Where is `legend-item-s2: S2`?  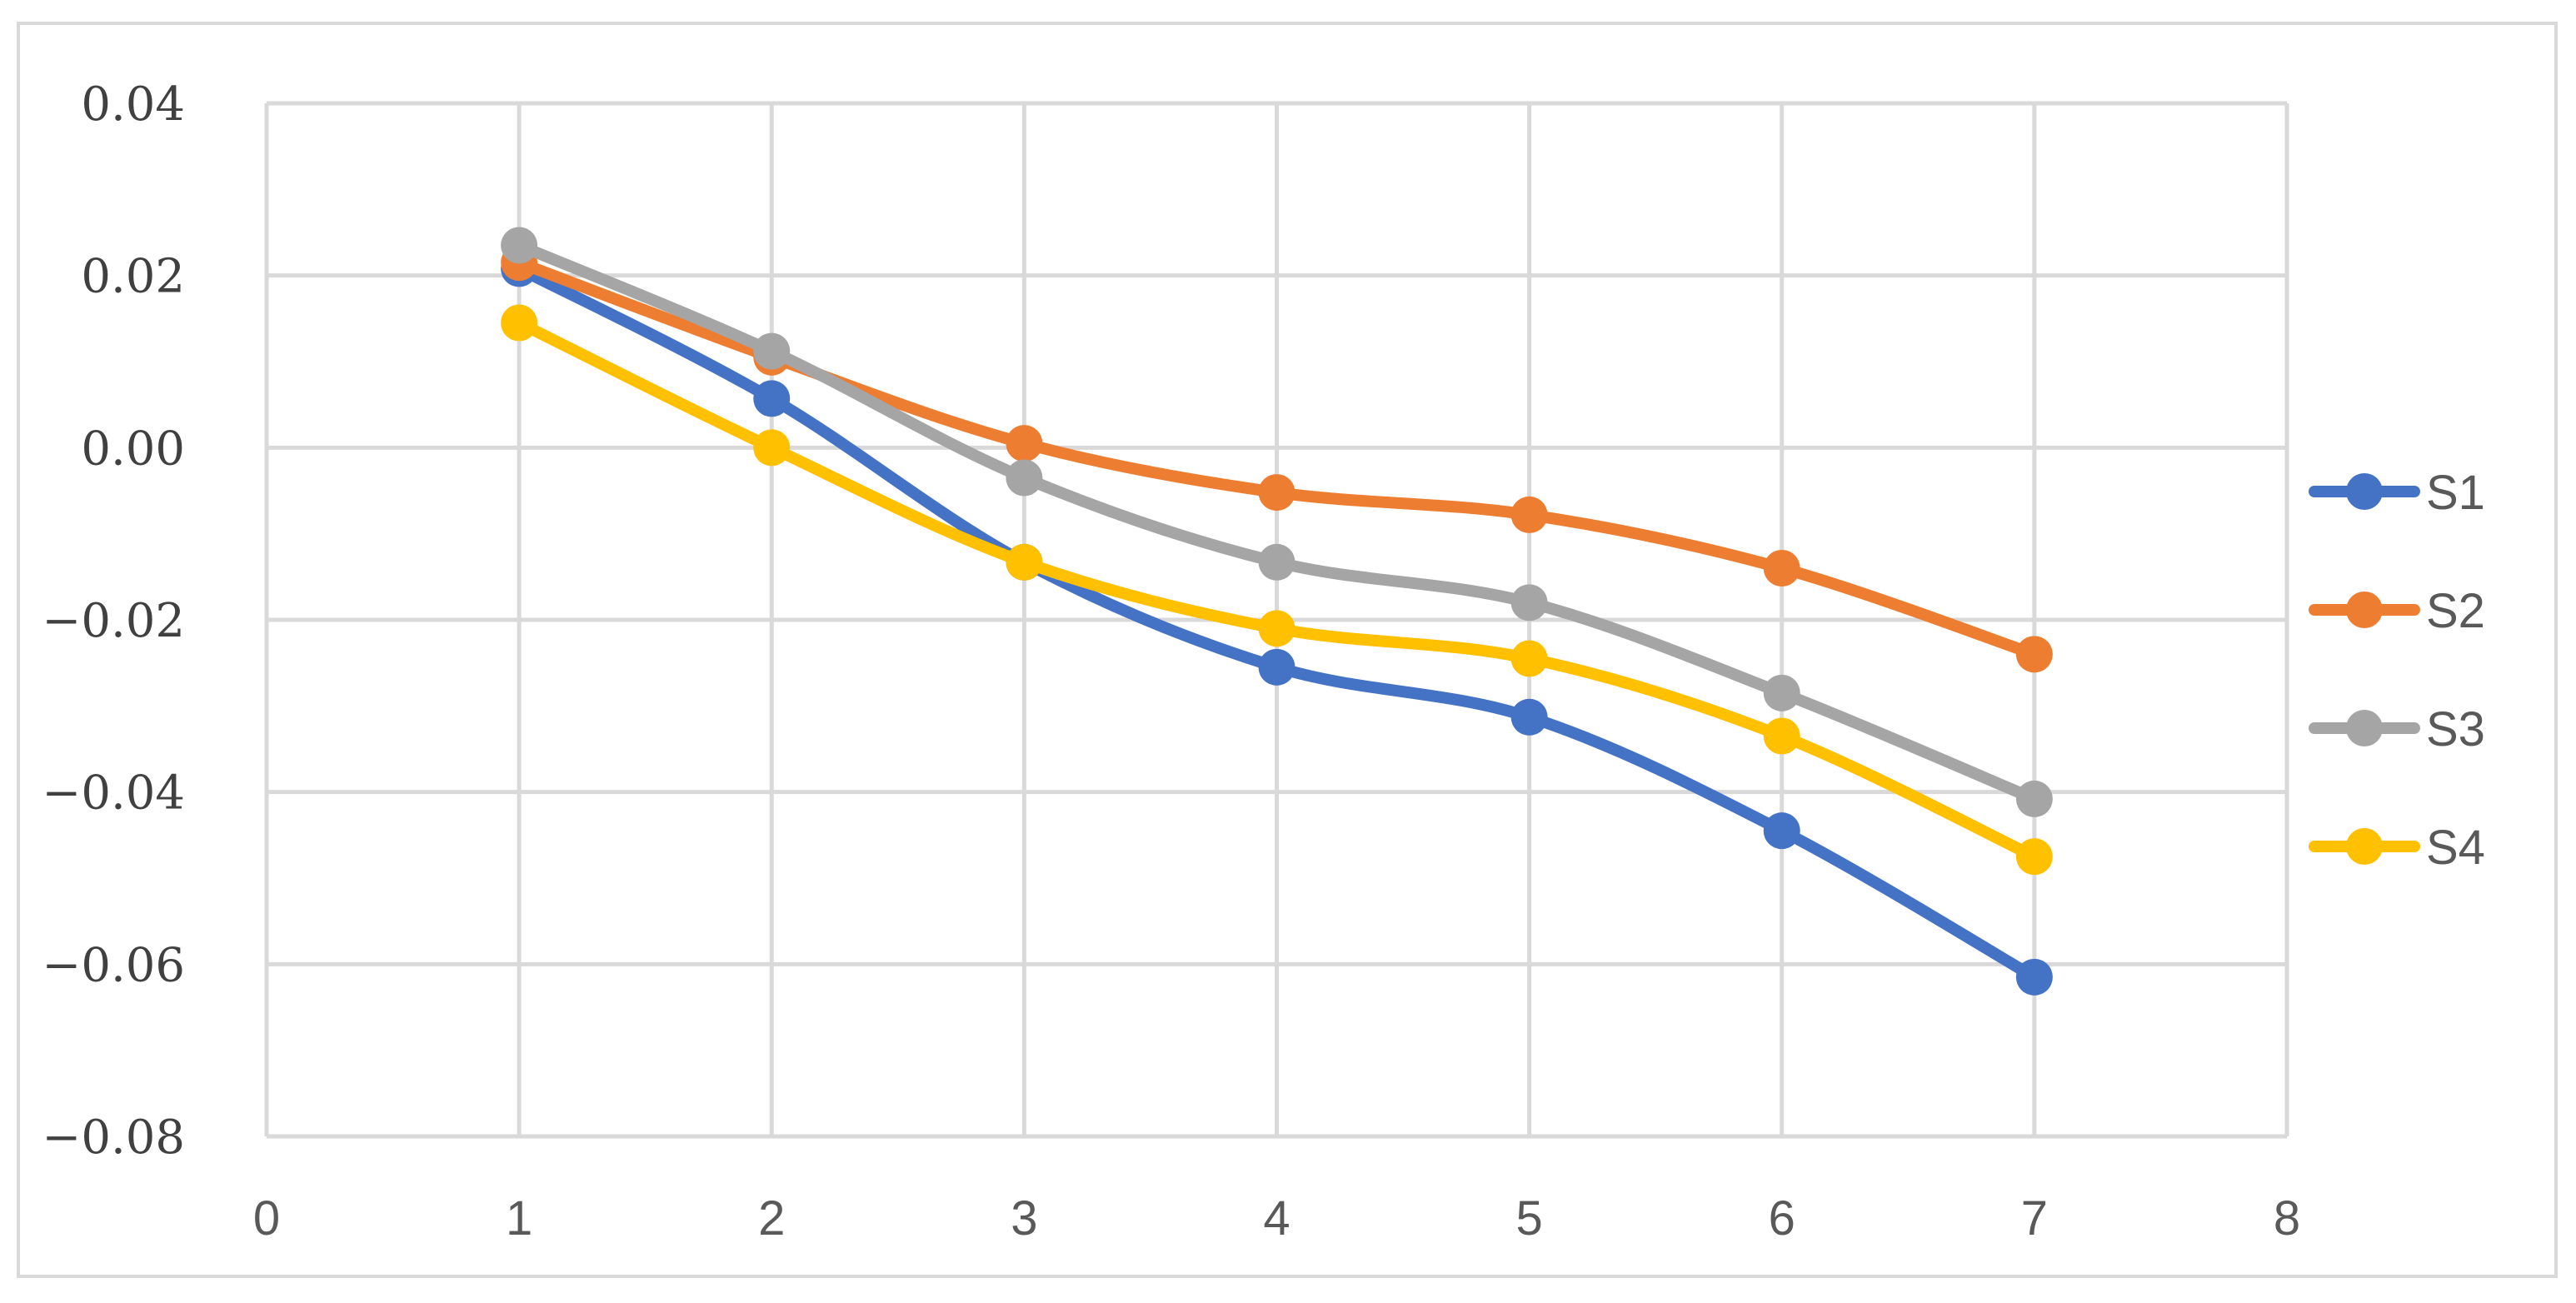
legend-item-s2: S2 is located at coordinates (2397, 611).